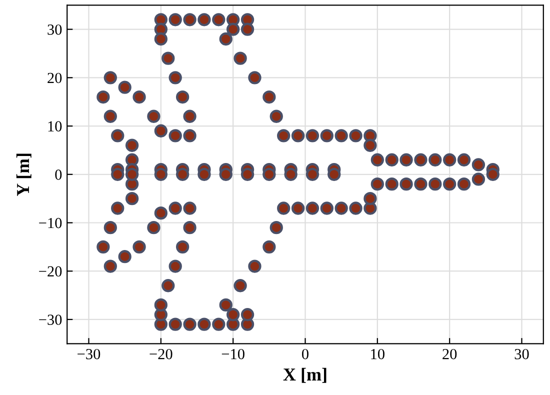  I want to click on y-tick-label: −20, so click(50, 271).